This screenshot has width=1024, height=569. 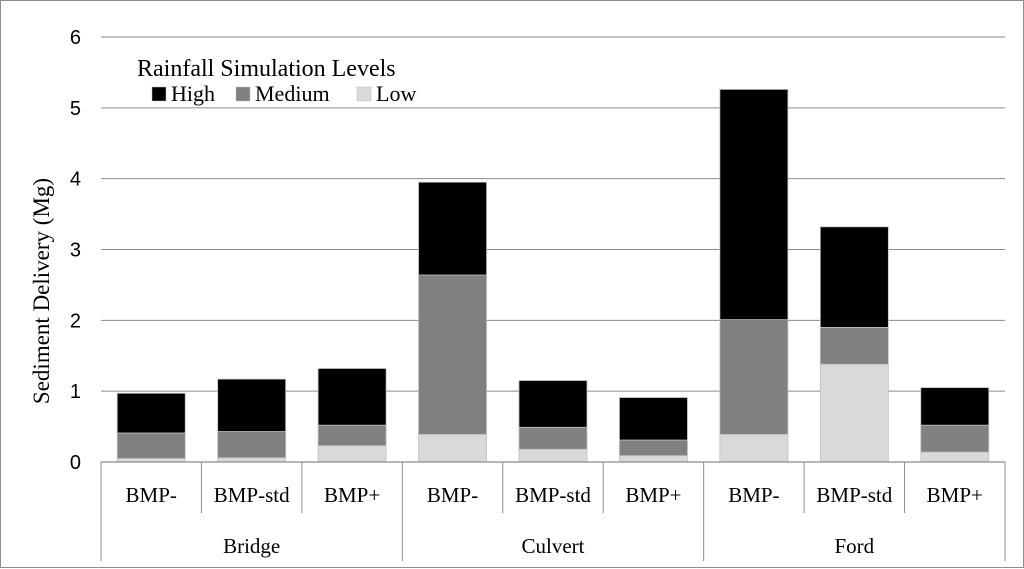 What do you see at coordinates (75, 109) in the screenshot?
I see `y-tick-label: 5` at bounding box center [75, 109].